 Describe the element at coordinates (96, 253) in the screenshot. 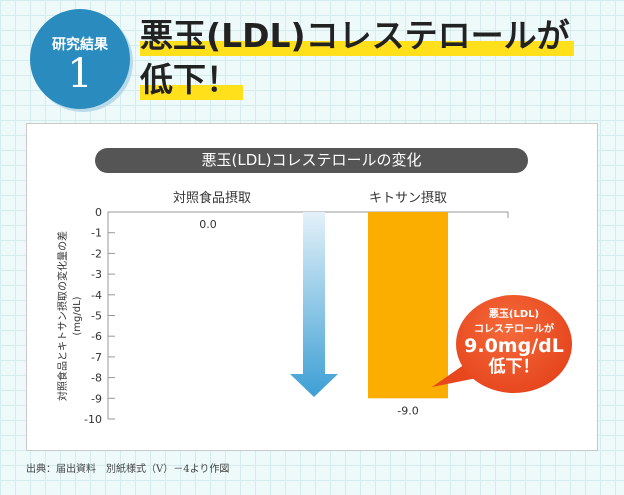

I see `y-tick-label: -2` at that location.